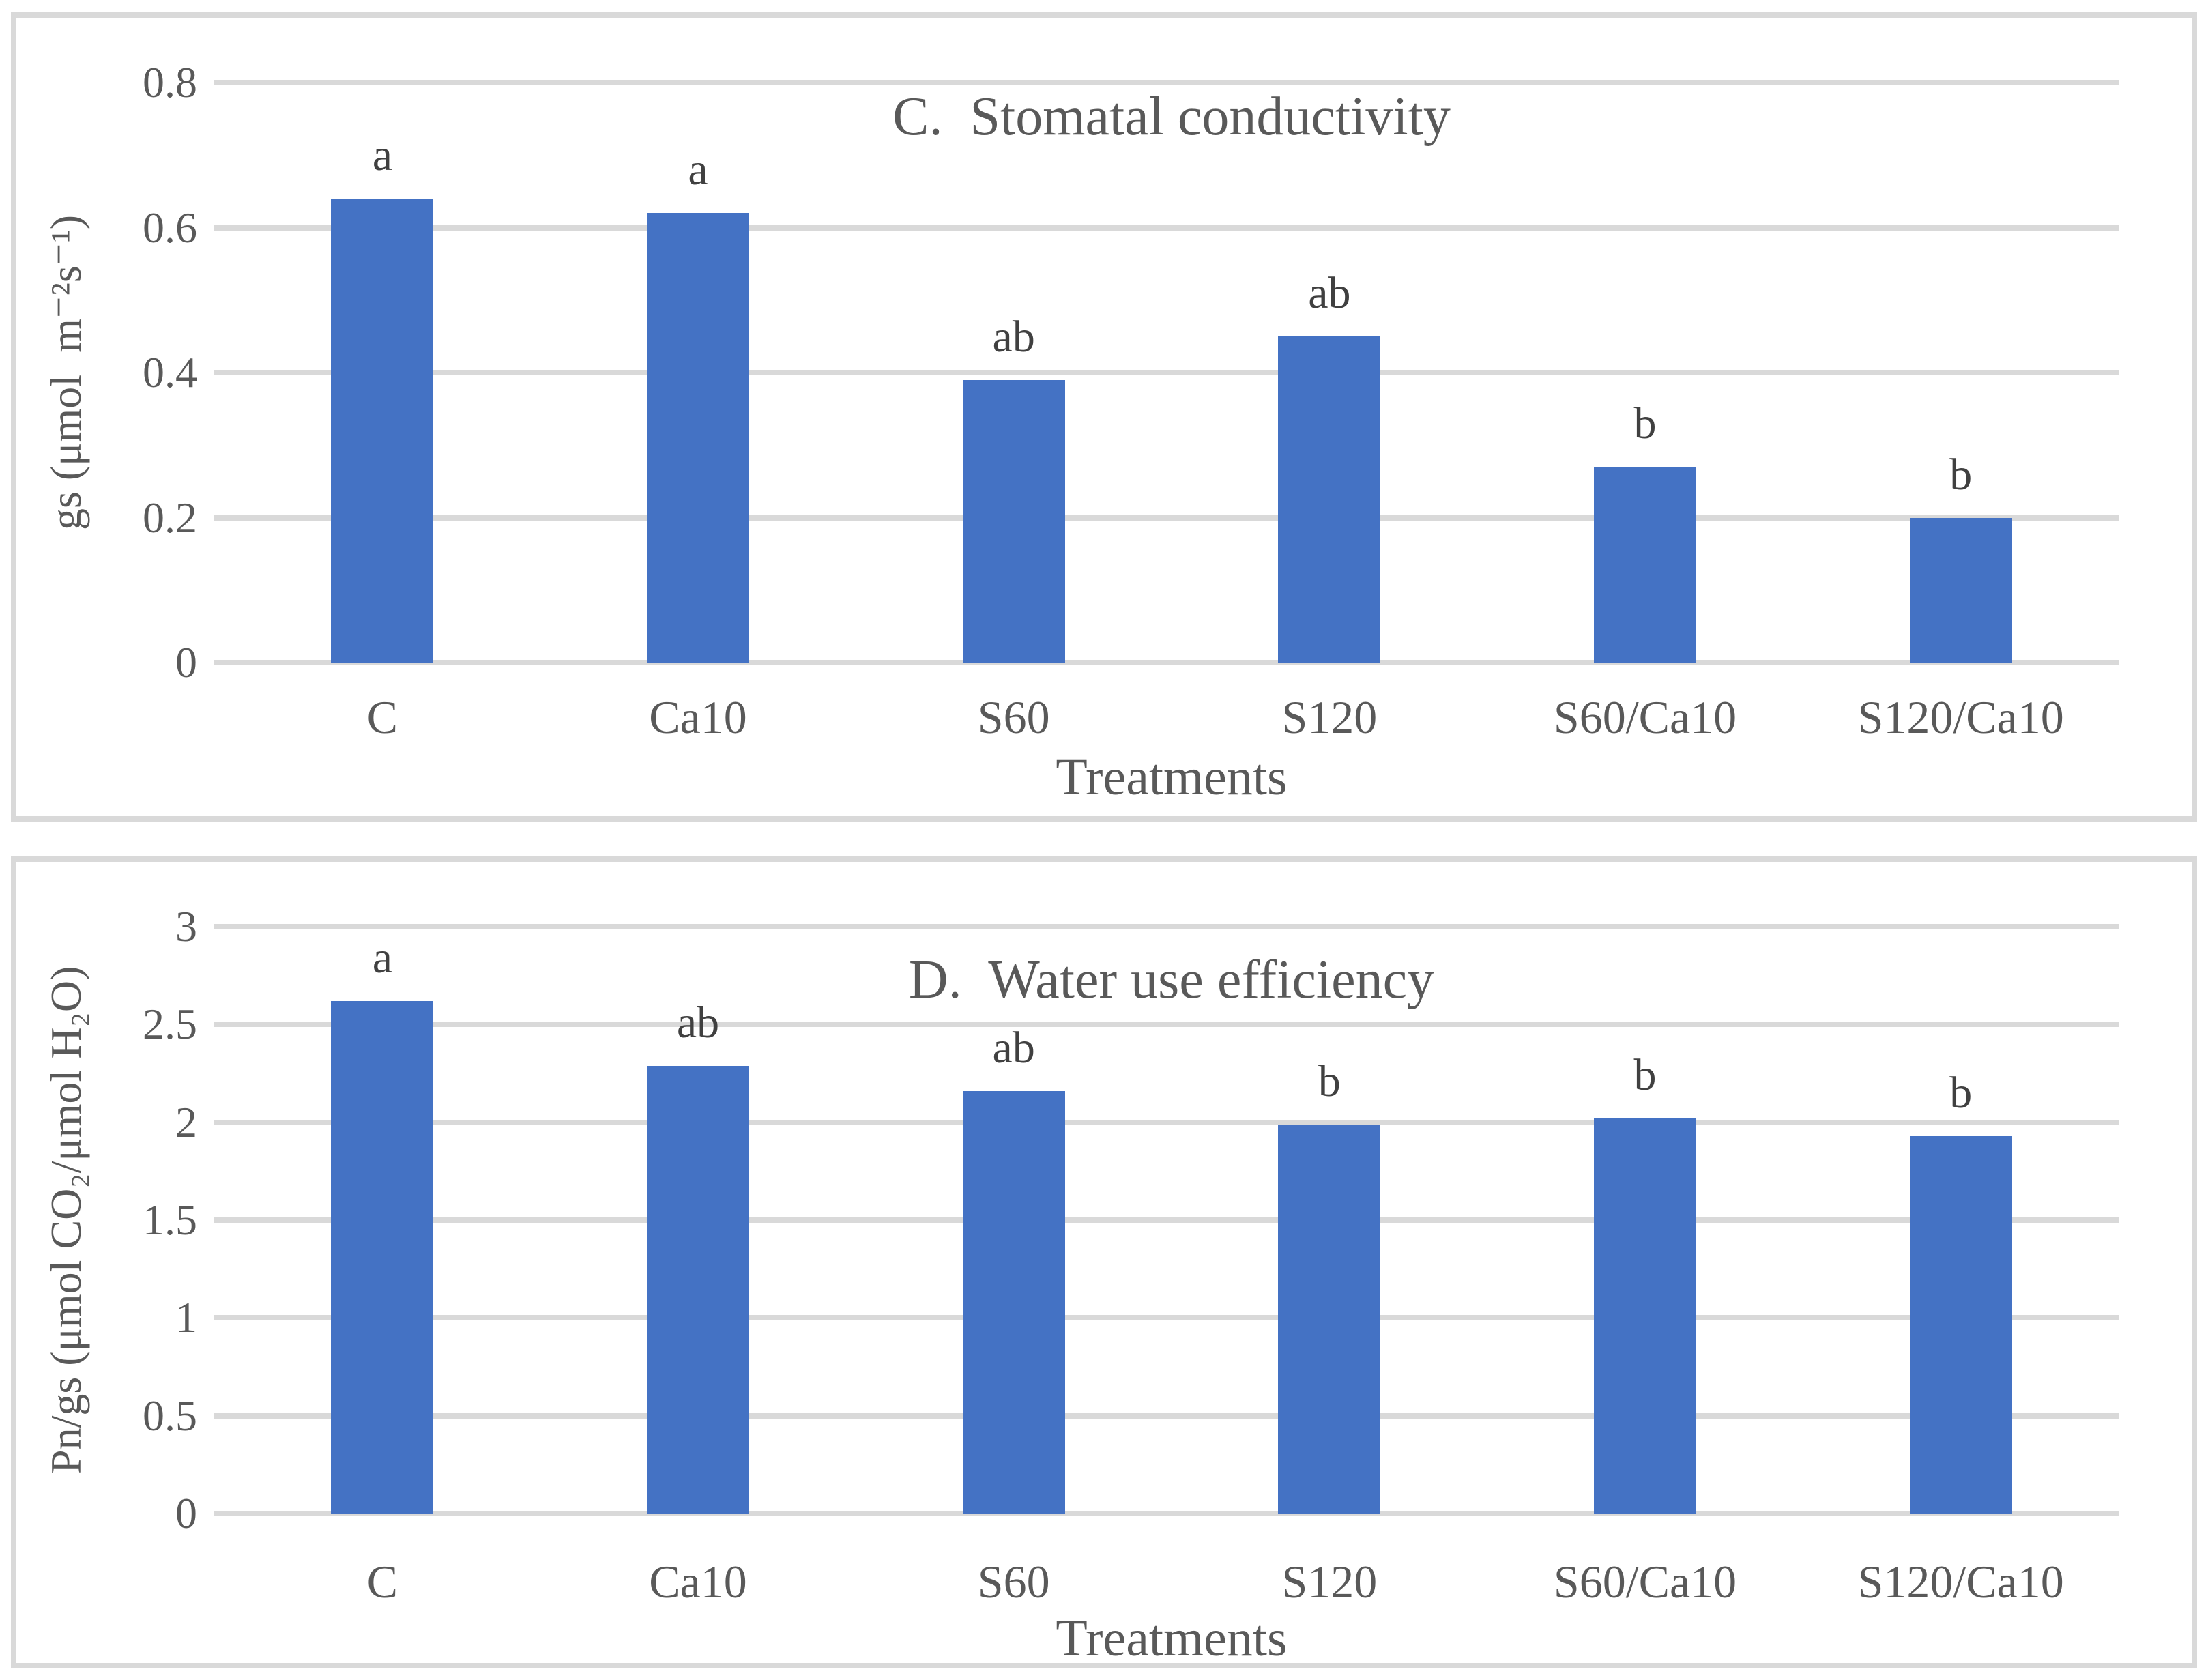  I want to click on y-tick-label: 0.5, so click(170, 1415).